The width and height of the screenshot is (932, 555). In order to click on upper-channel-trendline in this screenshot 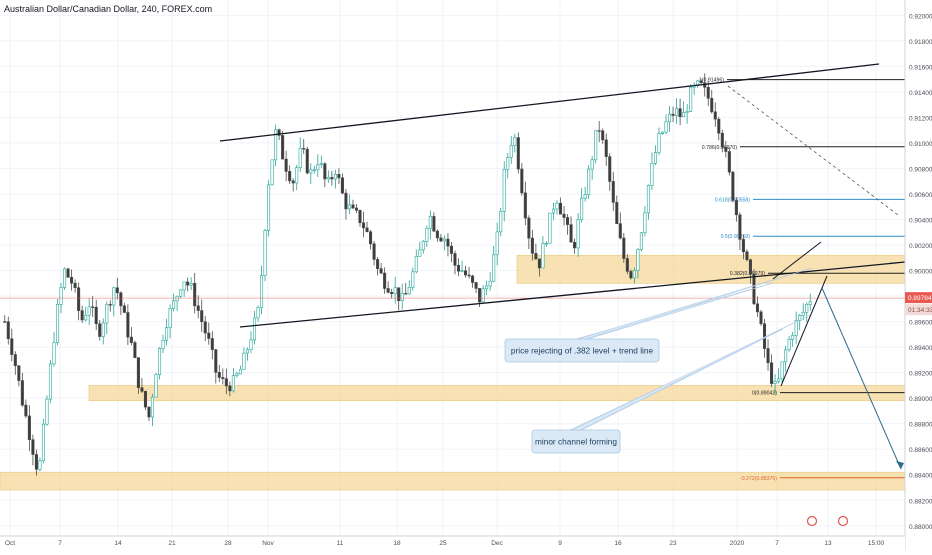, I will do `click(549, 102)`.